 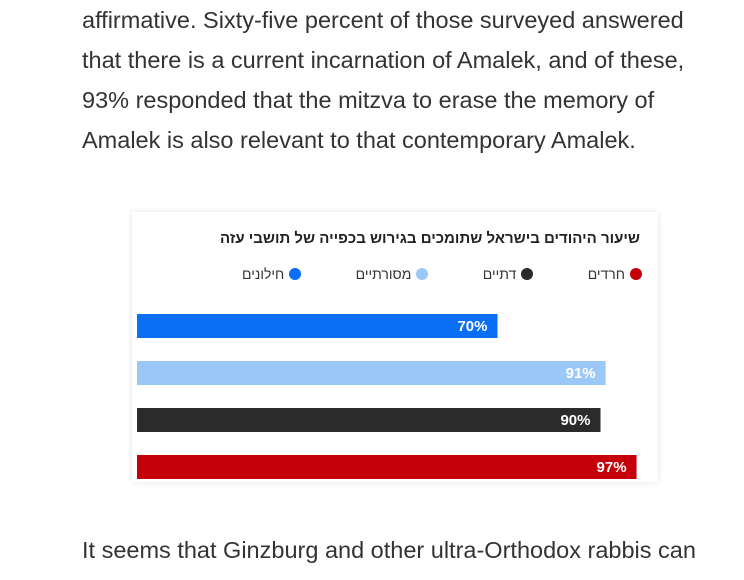 I want to click on bar-value-label: 90%, so click(x=575, y=420).